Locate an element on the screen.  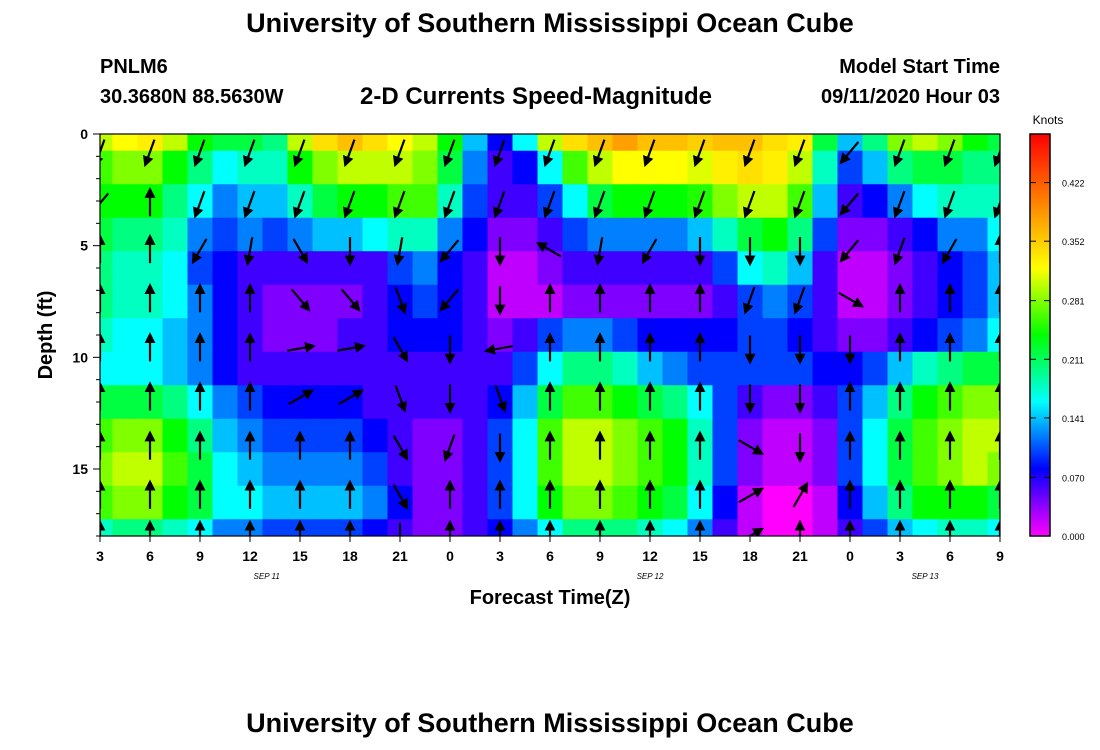
date-label: SEP 12 is located at coordinates (650, 576).